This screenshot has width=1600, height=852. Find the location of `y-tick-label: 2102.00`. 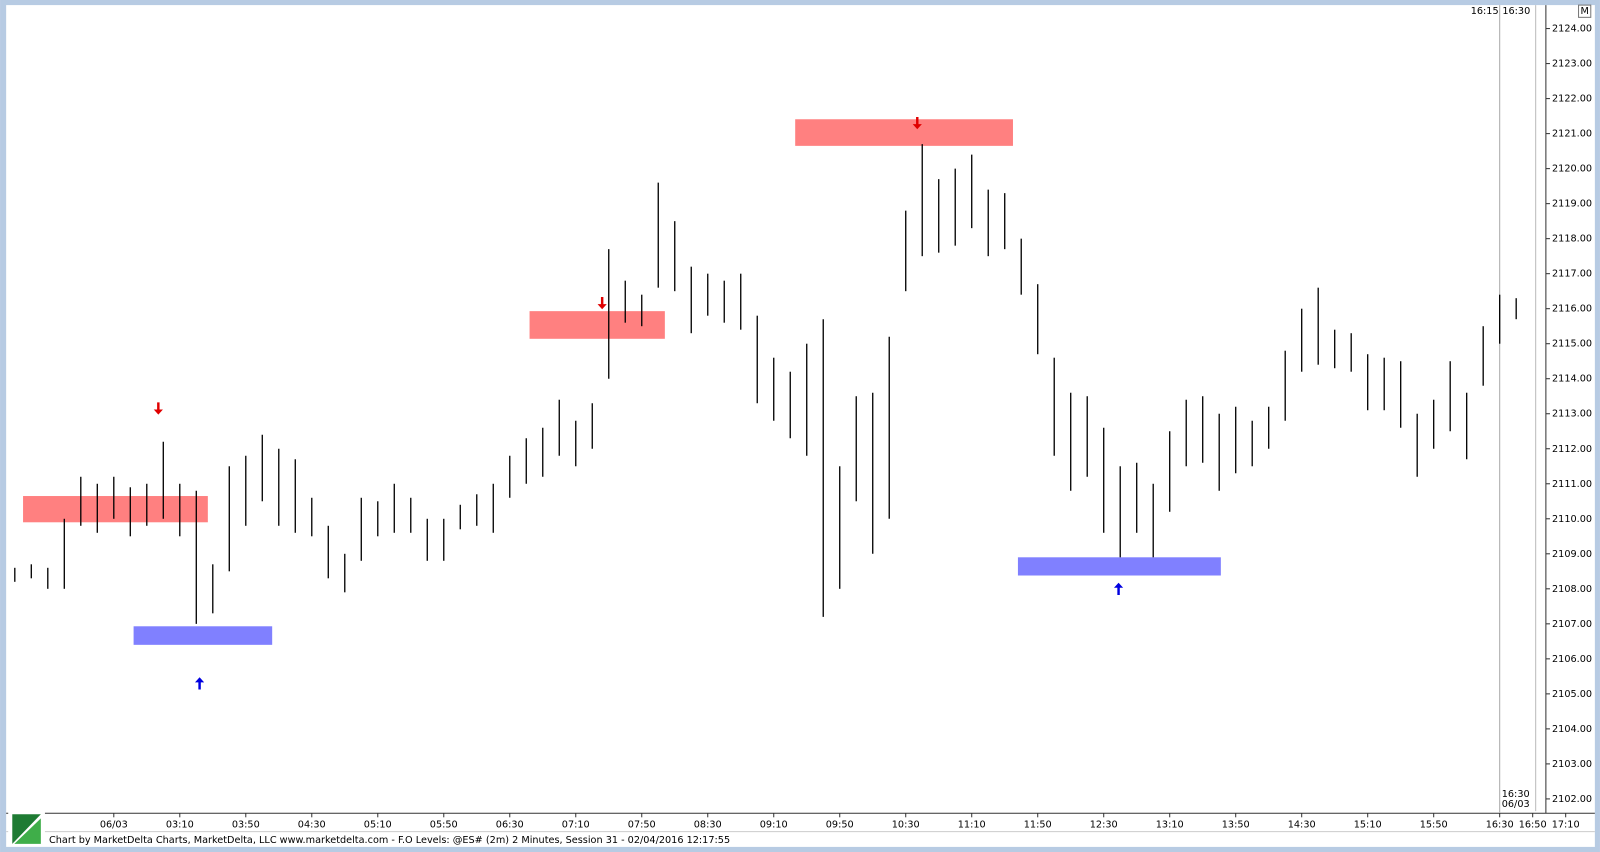

y-tick-label: 2102.00 is located at coordinates (1572, 799).